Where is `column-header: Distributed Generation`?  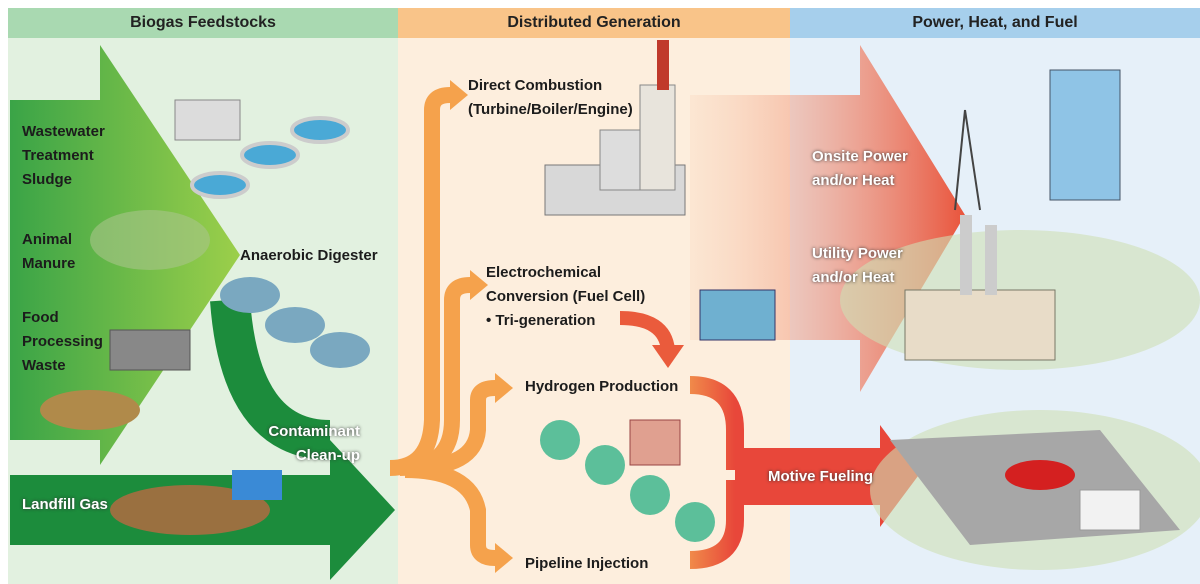
column-header: Distributed Generation is located at coordinates (594, 22).